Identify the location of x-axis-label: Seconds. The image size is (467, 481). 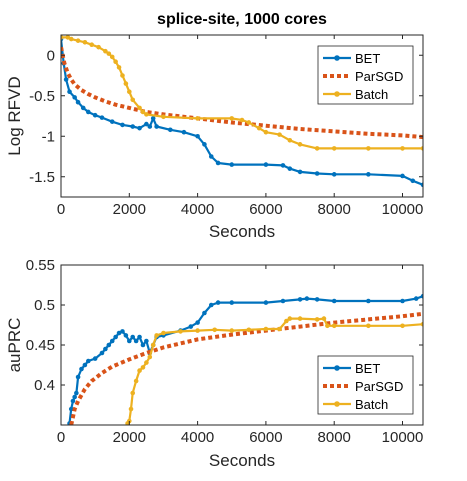
(242, 231).